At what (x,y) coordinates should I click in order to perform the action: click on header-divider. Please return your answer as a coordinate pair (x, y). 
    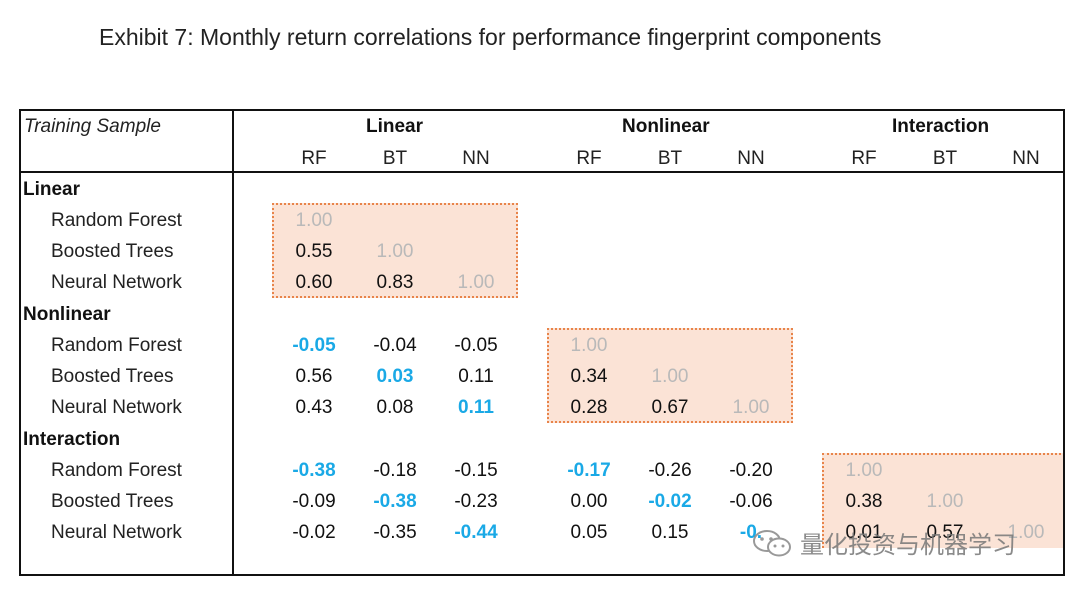
    Looking at the image, I should click on (542, 172).